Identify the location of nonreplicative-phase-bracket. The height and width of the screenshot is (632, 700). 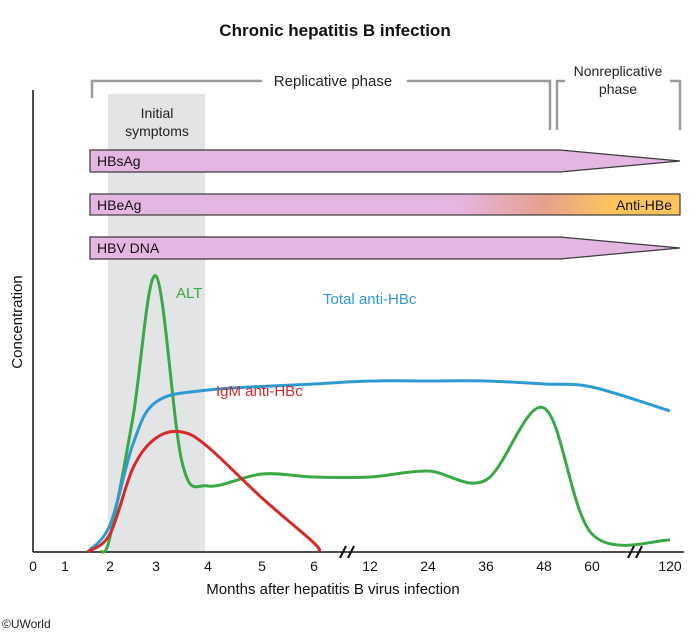
(618, 104).